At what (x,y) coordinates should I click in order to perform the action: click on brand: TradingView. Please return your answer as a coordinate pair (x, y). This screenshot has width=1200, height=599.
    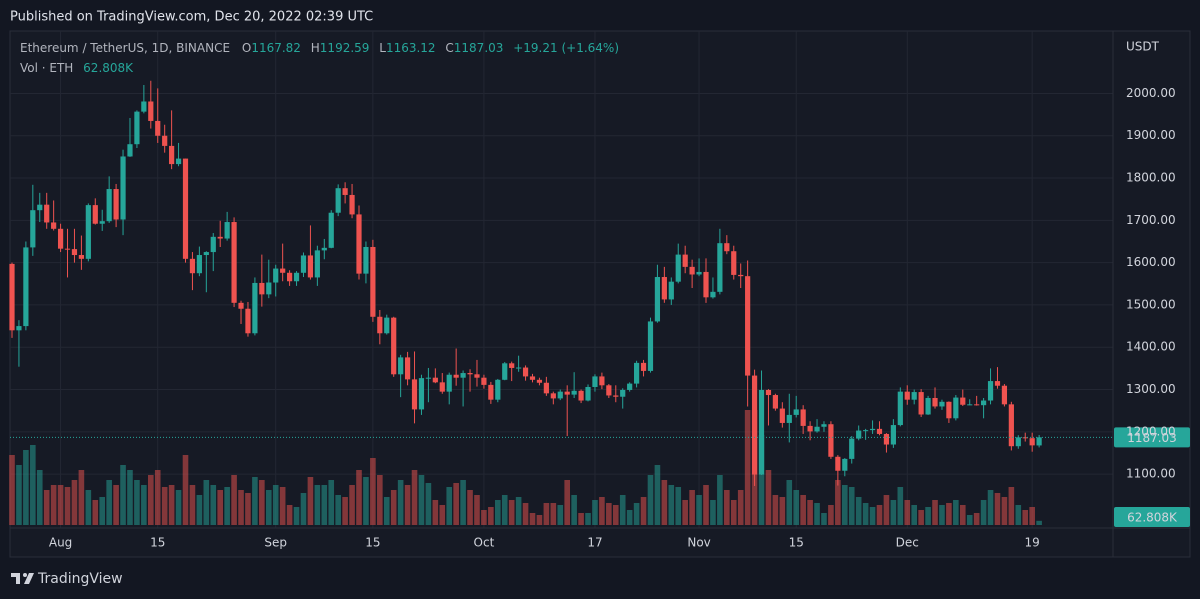
    Looking at the image, I should click on (80, 579).